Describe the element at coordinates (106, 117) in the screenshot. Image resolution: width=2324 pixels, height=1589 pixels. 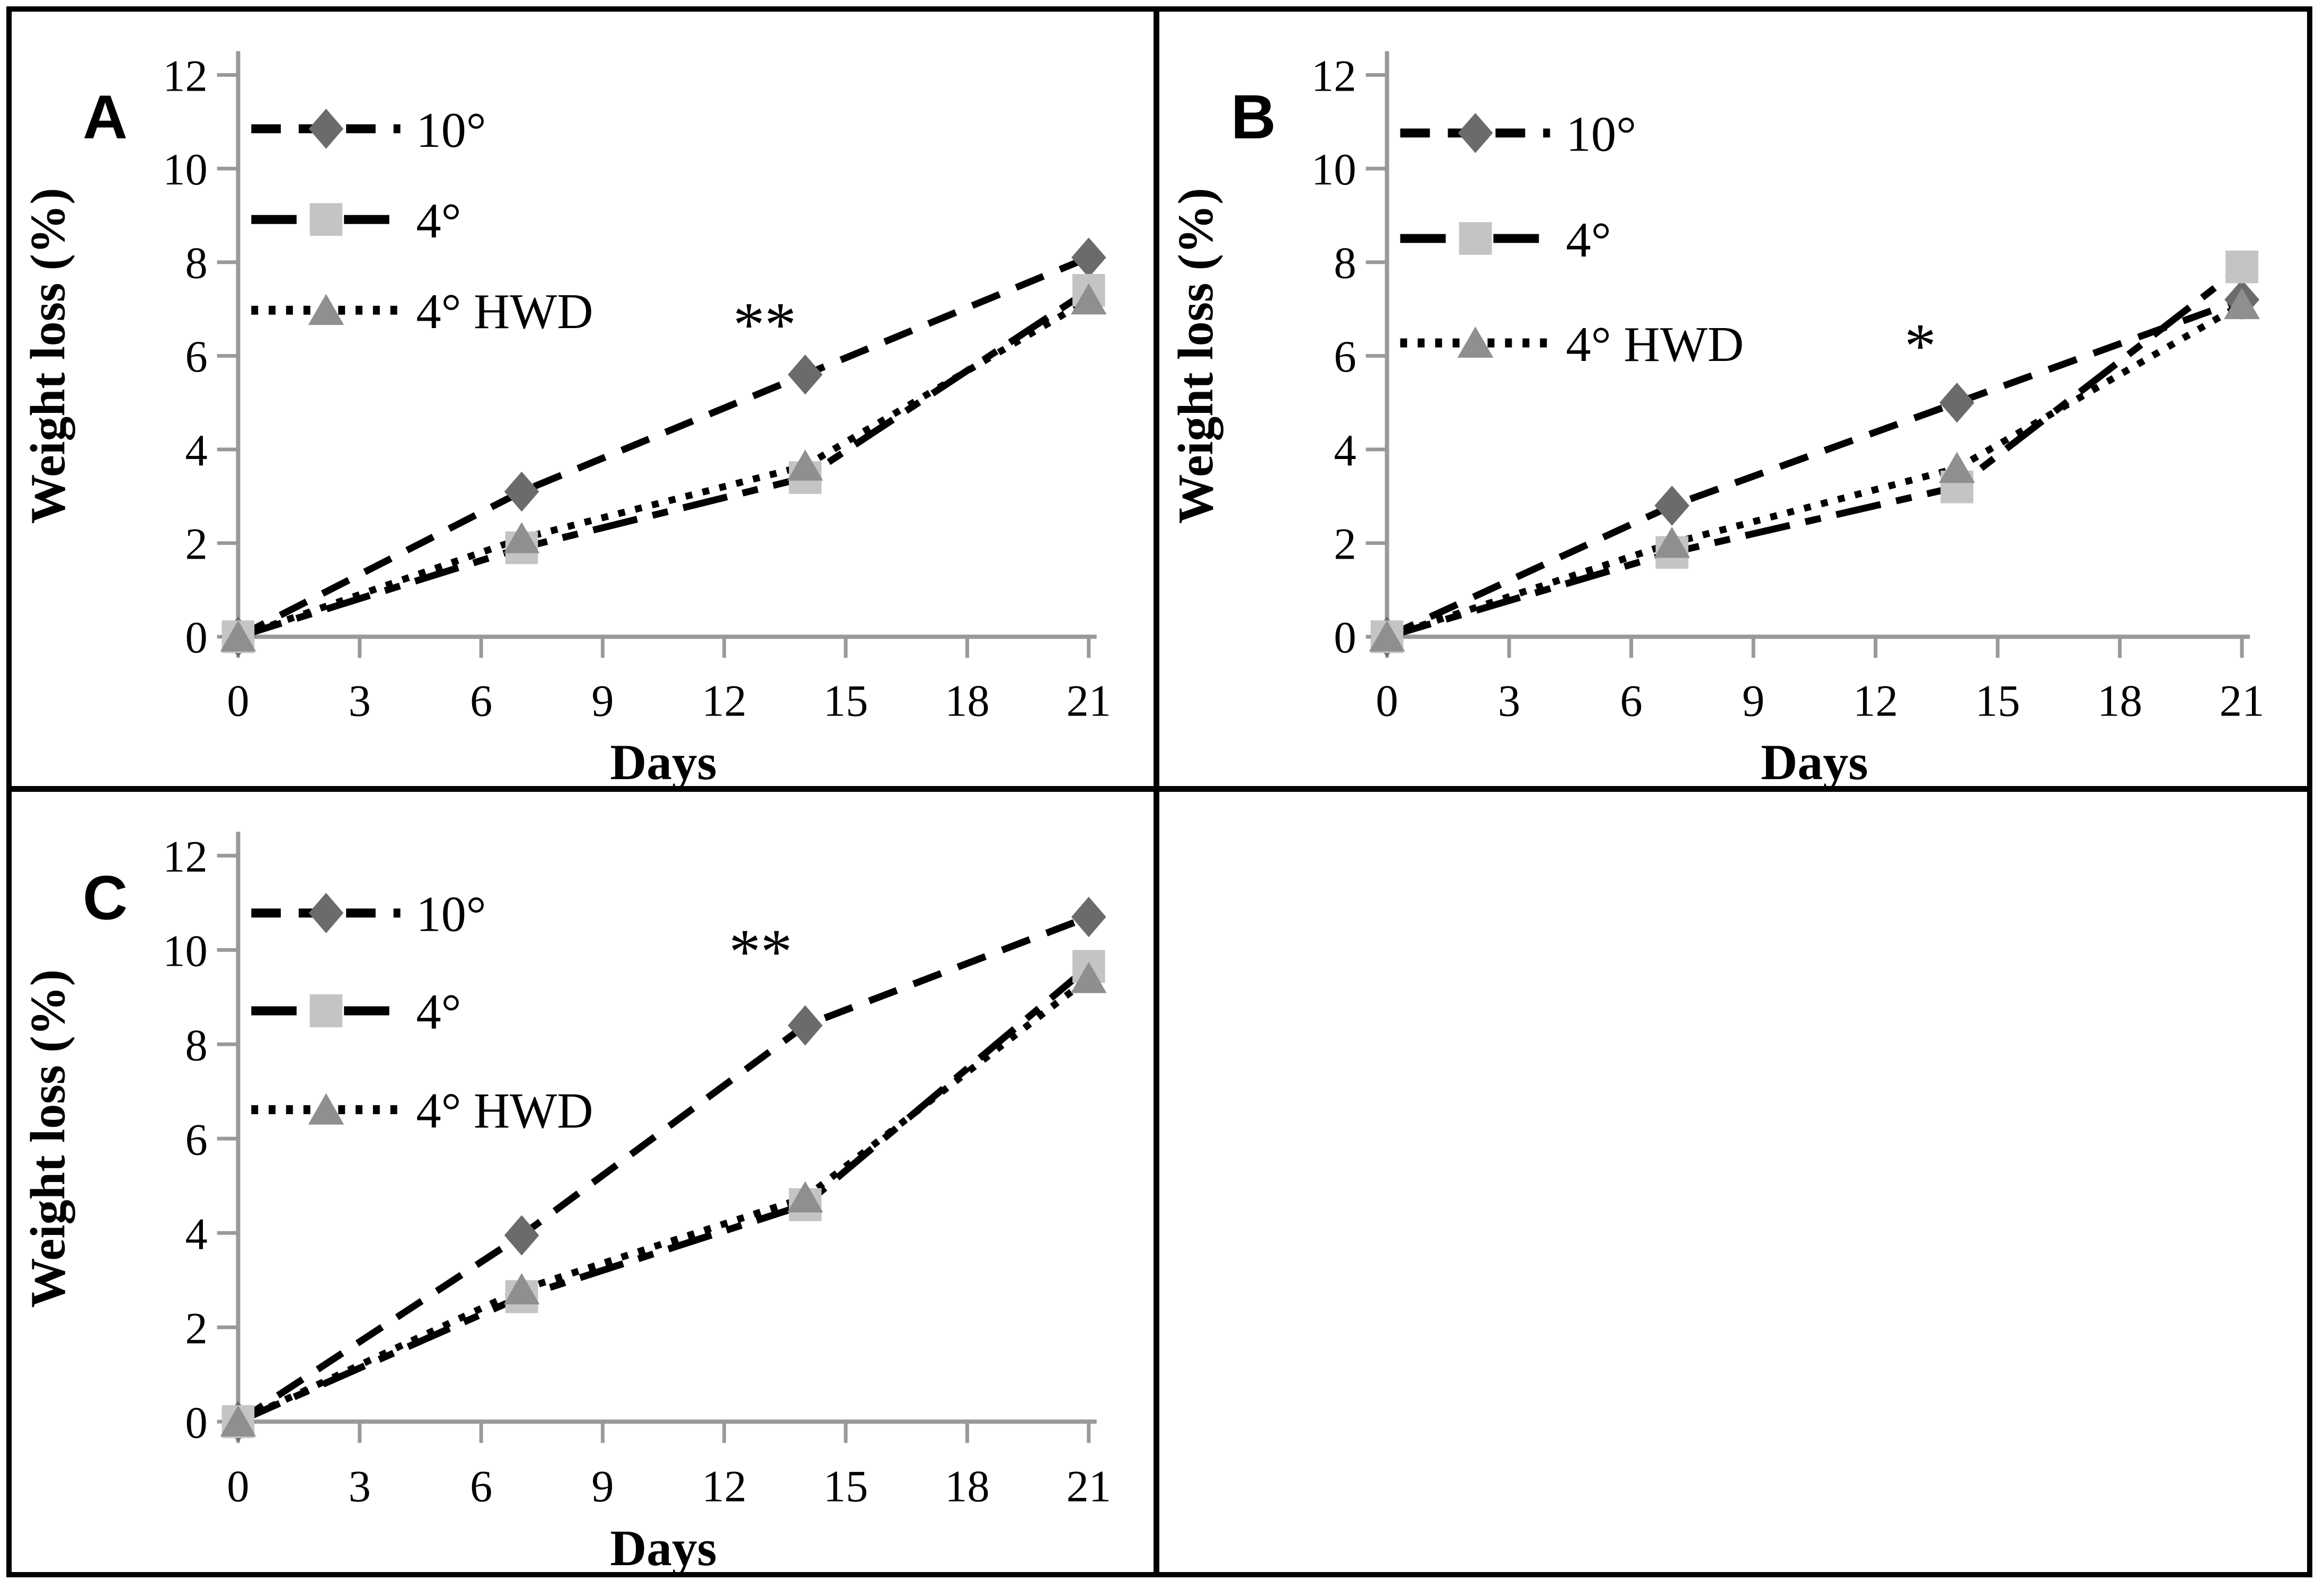
I see `panel-letter: A` at that location.